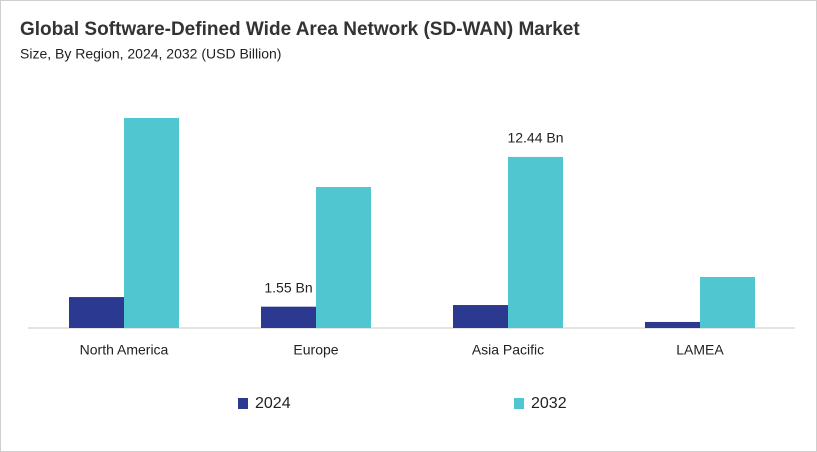 This screenshot has width=817, height=452. What do you see at coordinates (700, 350) in the screenshot?
I see `x-tick-label: LAMEA` at bounding box center [700, 350].